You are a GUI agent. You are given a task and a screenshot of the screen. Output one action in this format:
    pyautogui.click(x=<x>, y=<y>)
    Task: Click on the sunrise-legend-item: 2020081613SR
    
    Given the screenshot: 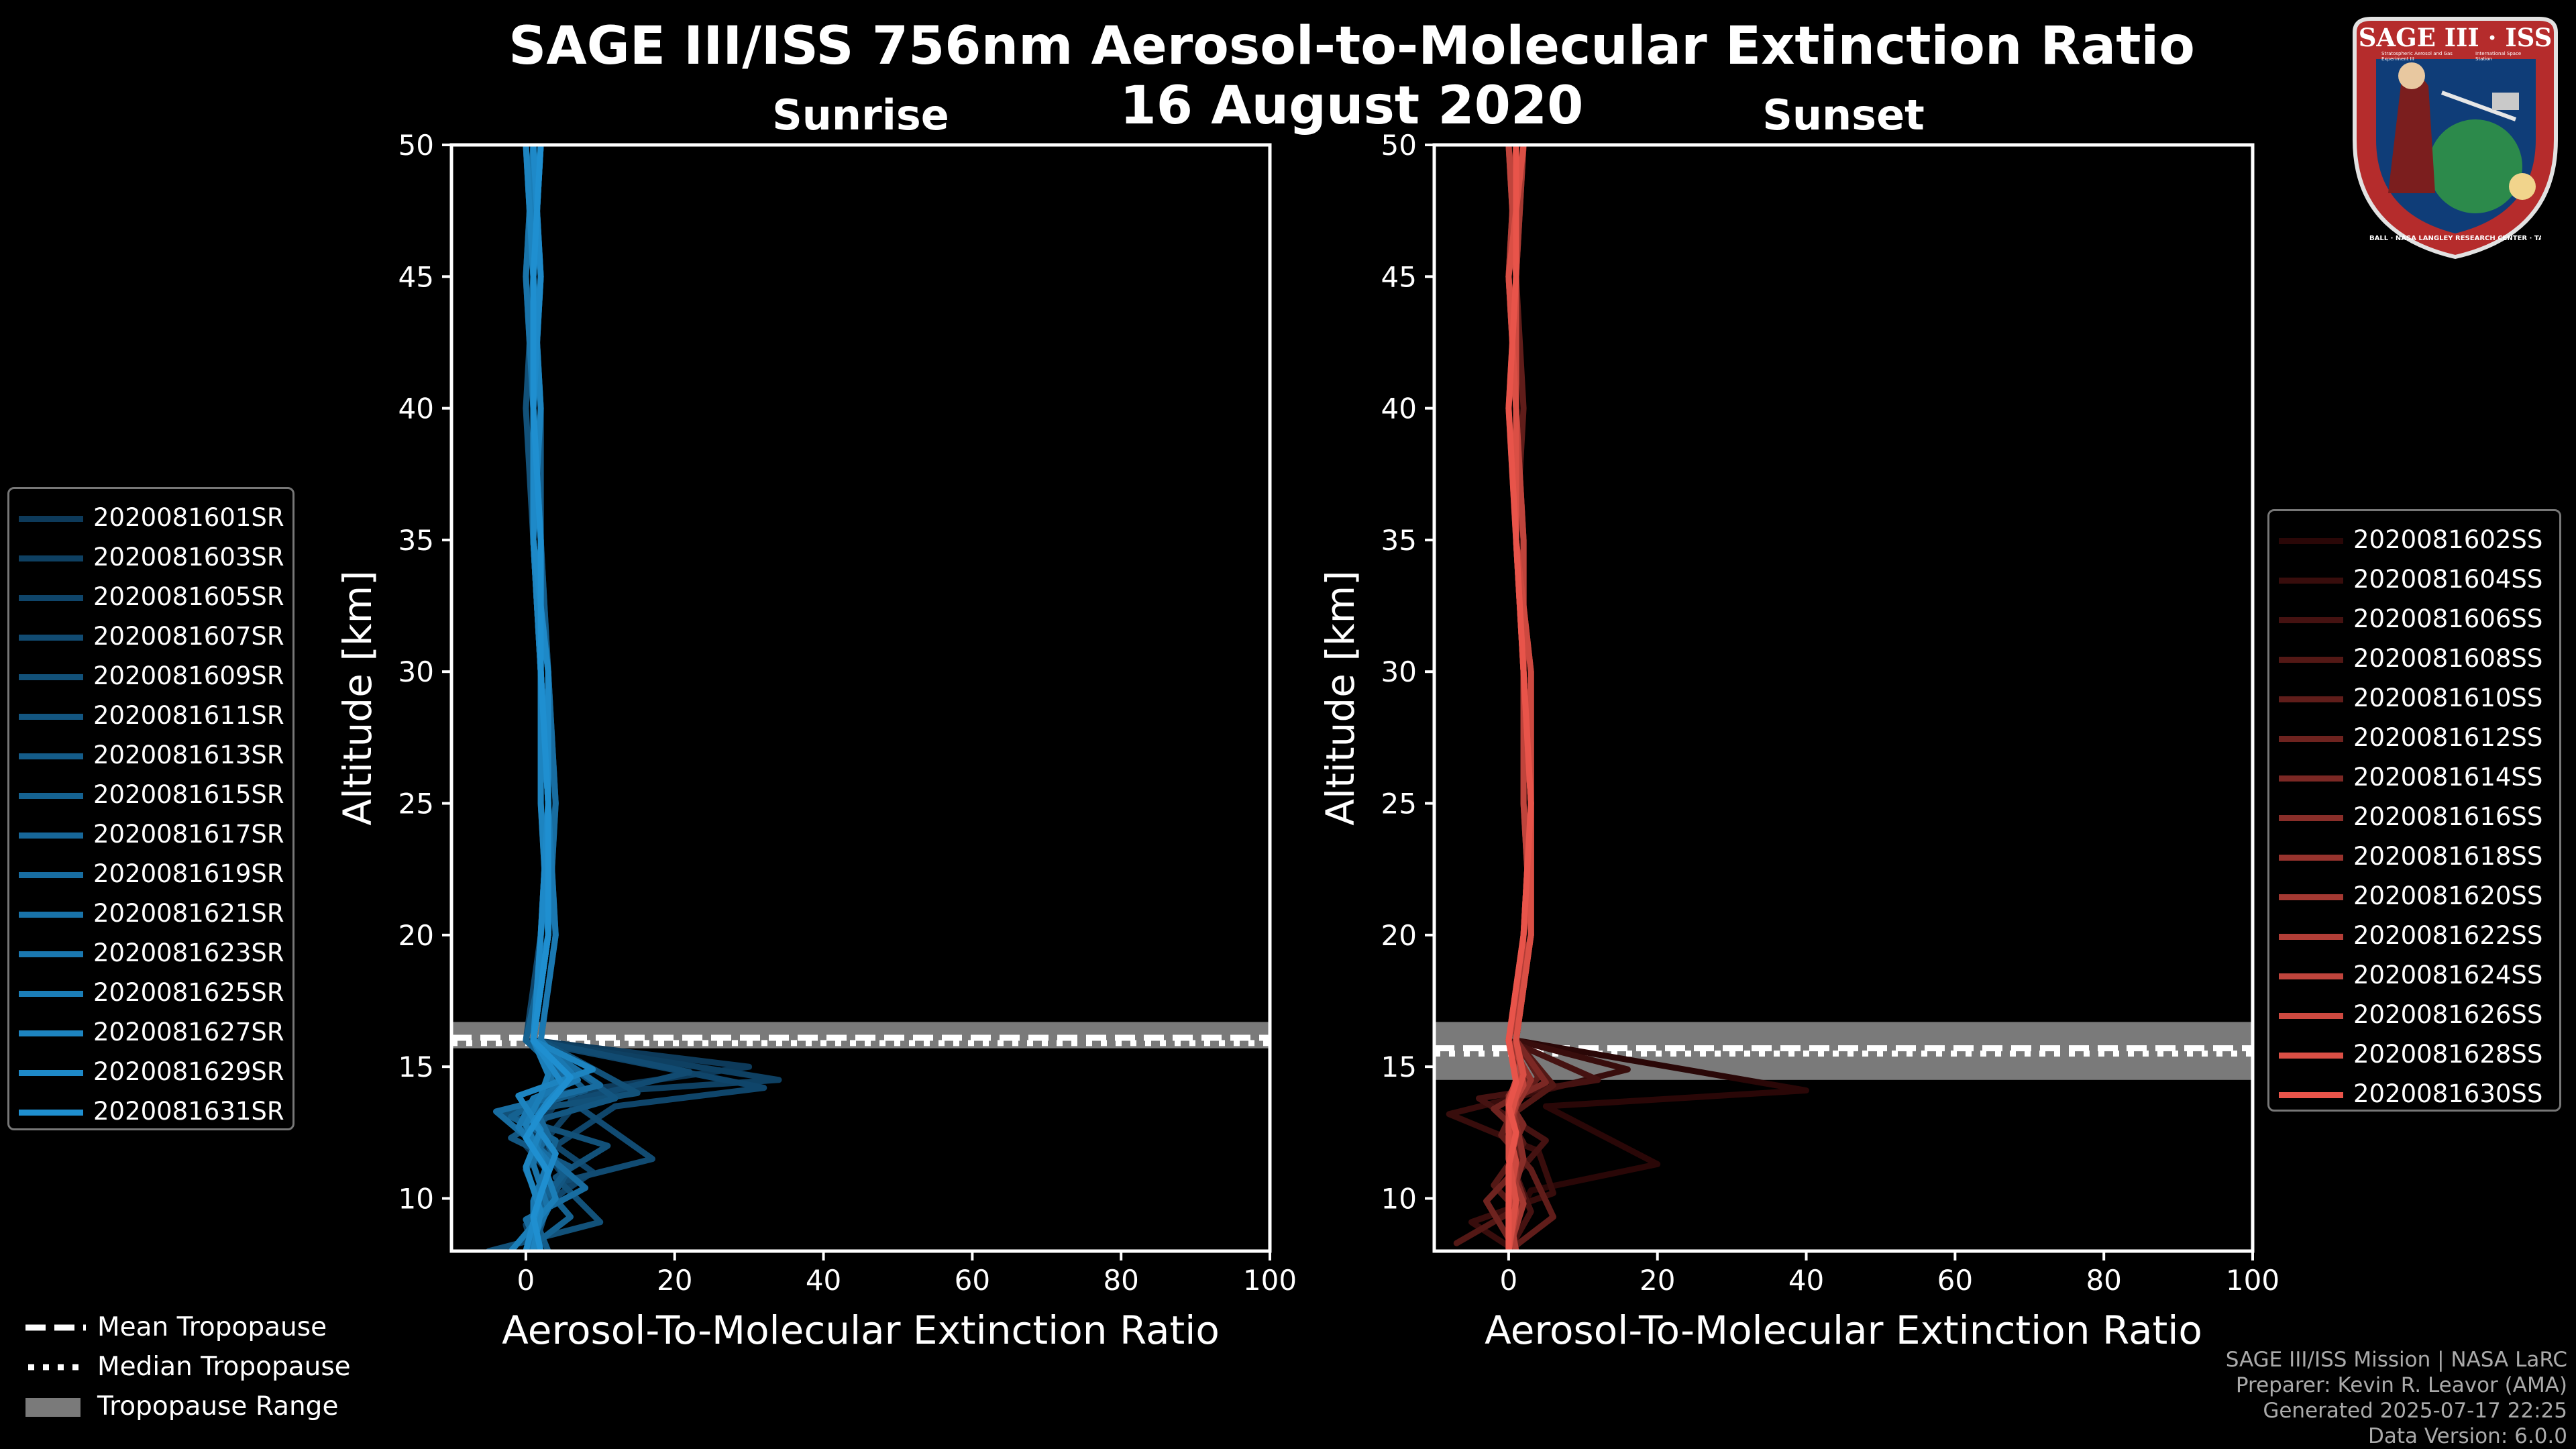 What is the action you would take?
    pyautogui.click(x=150, y=755)
    